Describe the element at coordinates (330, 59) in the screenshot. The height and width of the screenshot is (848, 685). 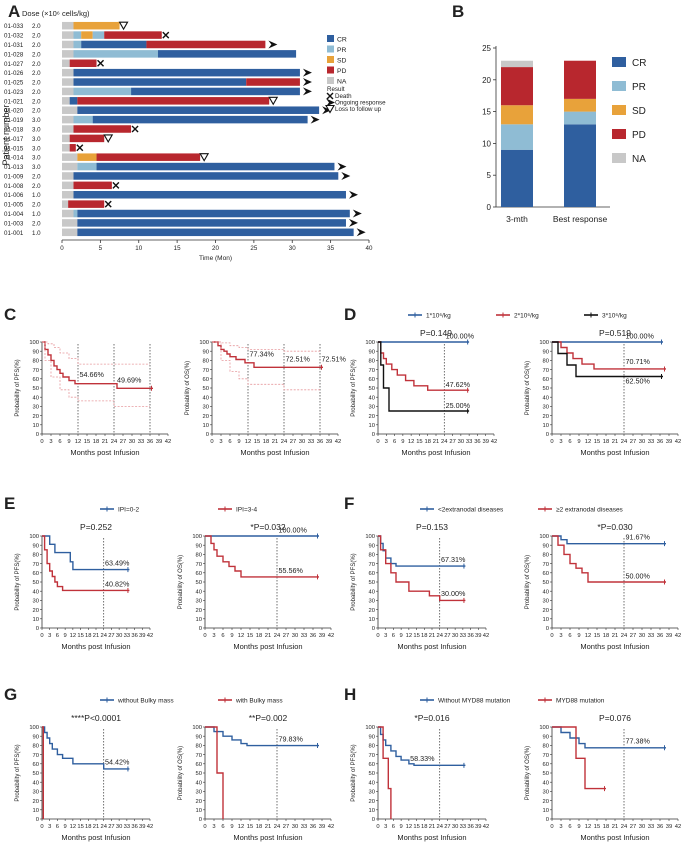
I see `legend-swatch-sd` at that location.